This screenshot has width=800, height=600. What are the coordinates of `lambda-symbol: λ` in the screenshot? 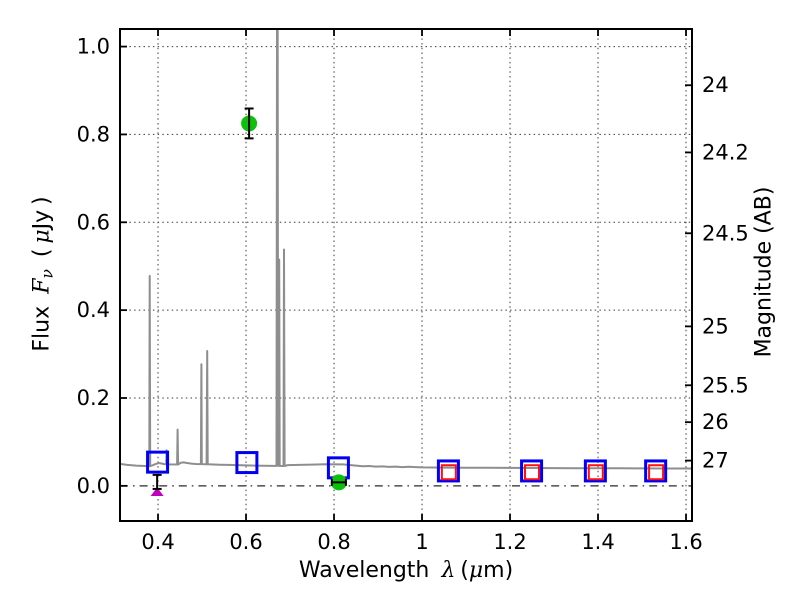 It's located at (448, 570).